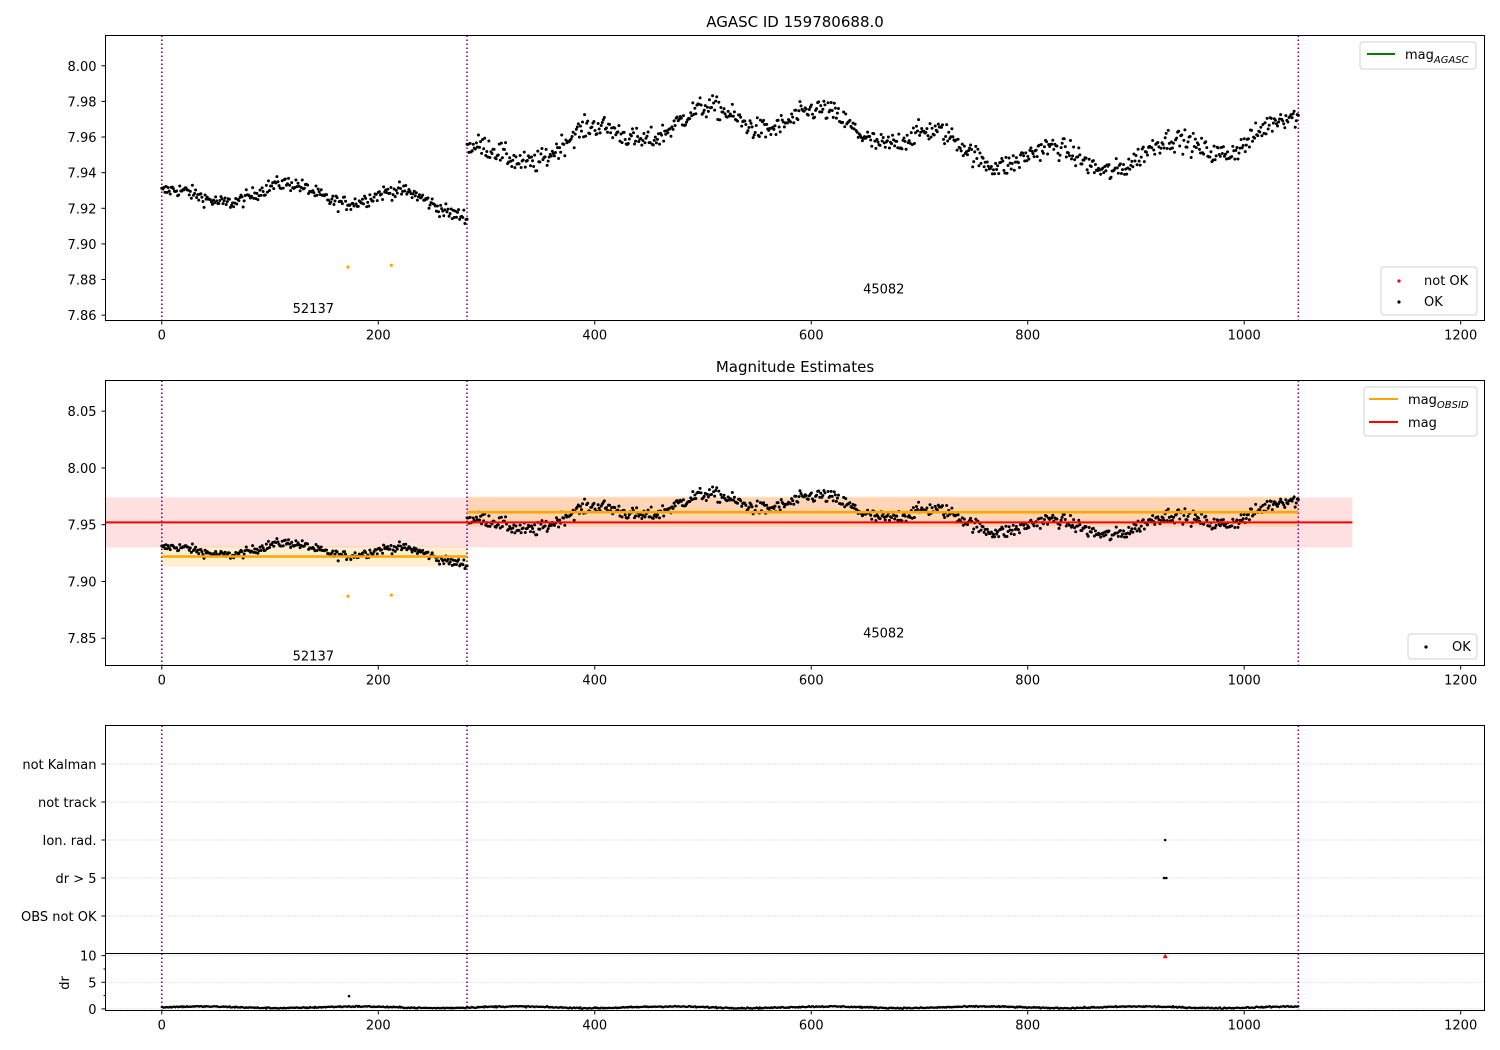 The height and width of the screenshot is (1050, 1500). I want to click on x-tick-label: 0, so click(162, 681).